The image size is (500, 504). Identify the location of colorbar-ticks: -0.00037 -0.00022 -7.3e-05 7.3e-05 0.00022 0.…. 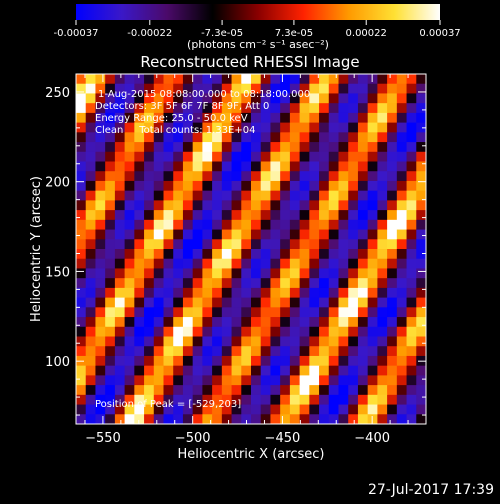
(257, 29).